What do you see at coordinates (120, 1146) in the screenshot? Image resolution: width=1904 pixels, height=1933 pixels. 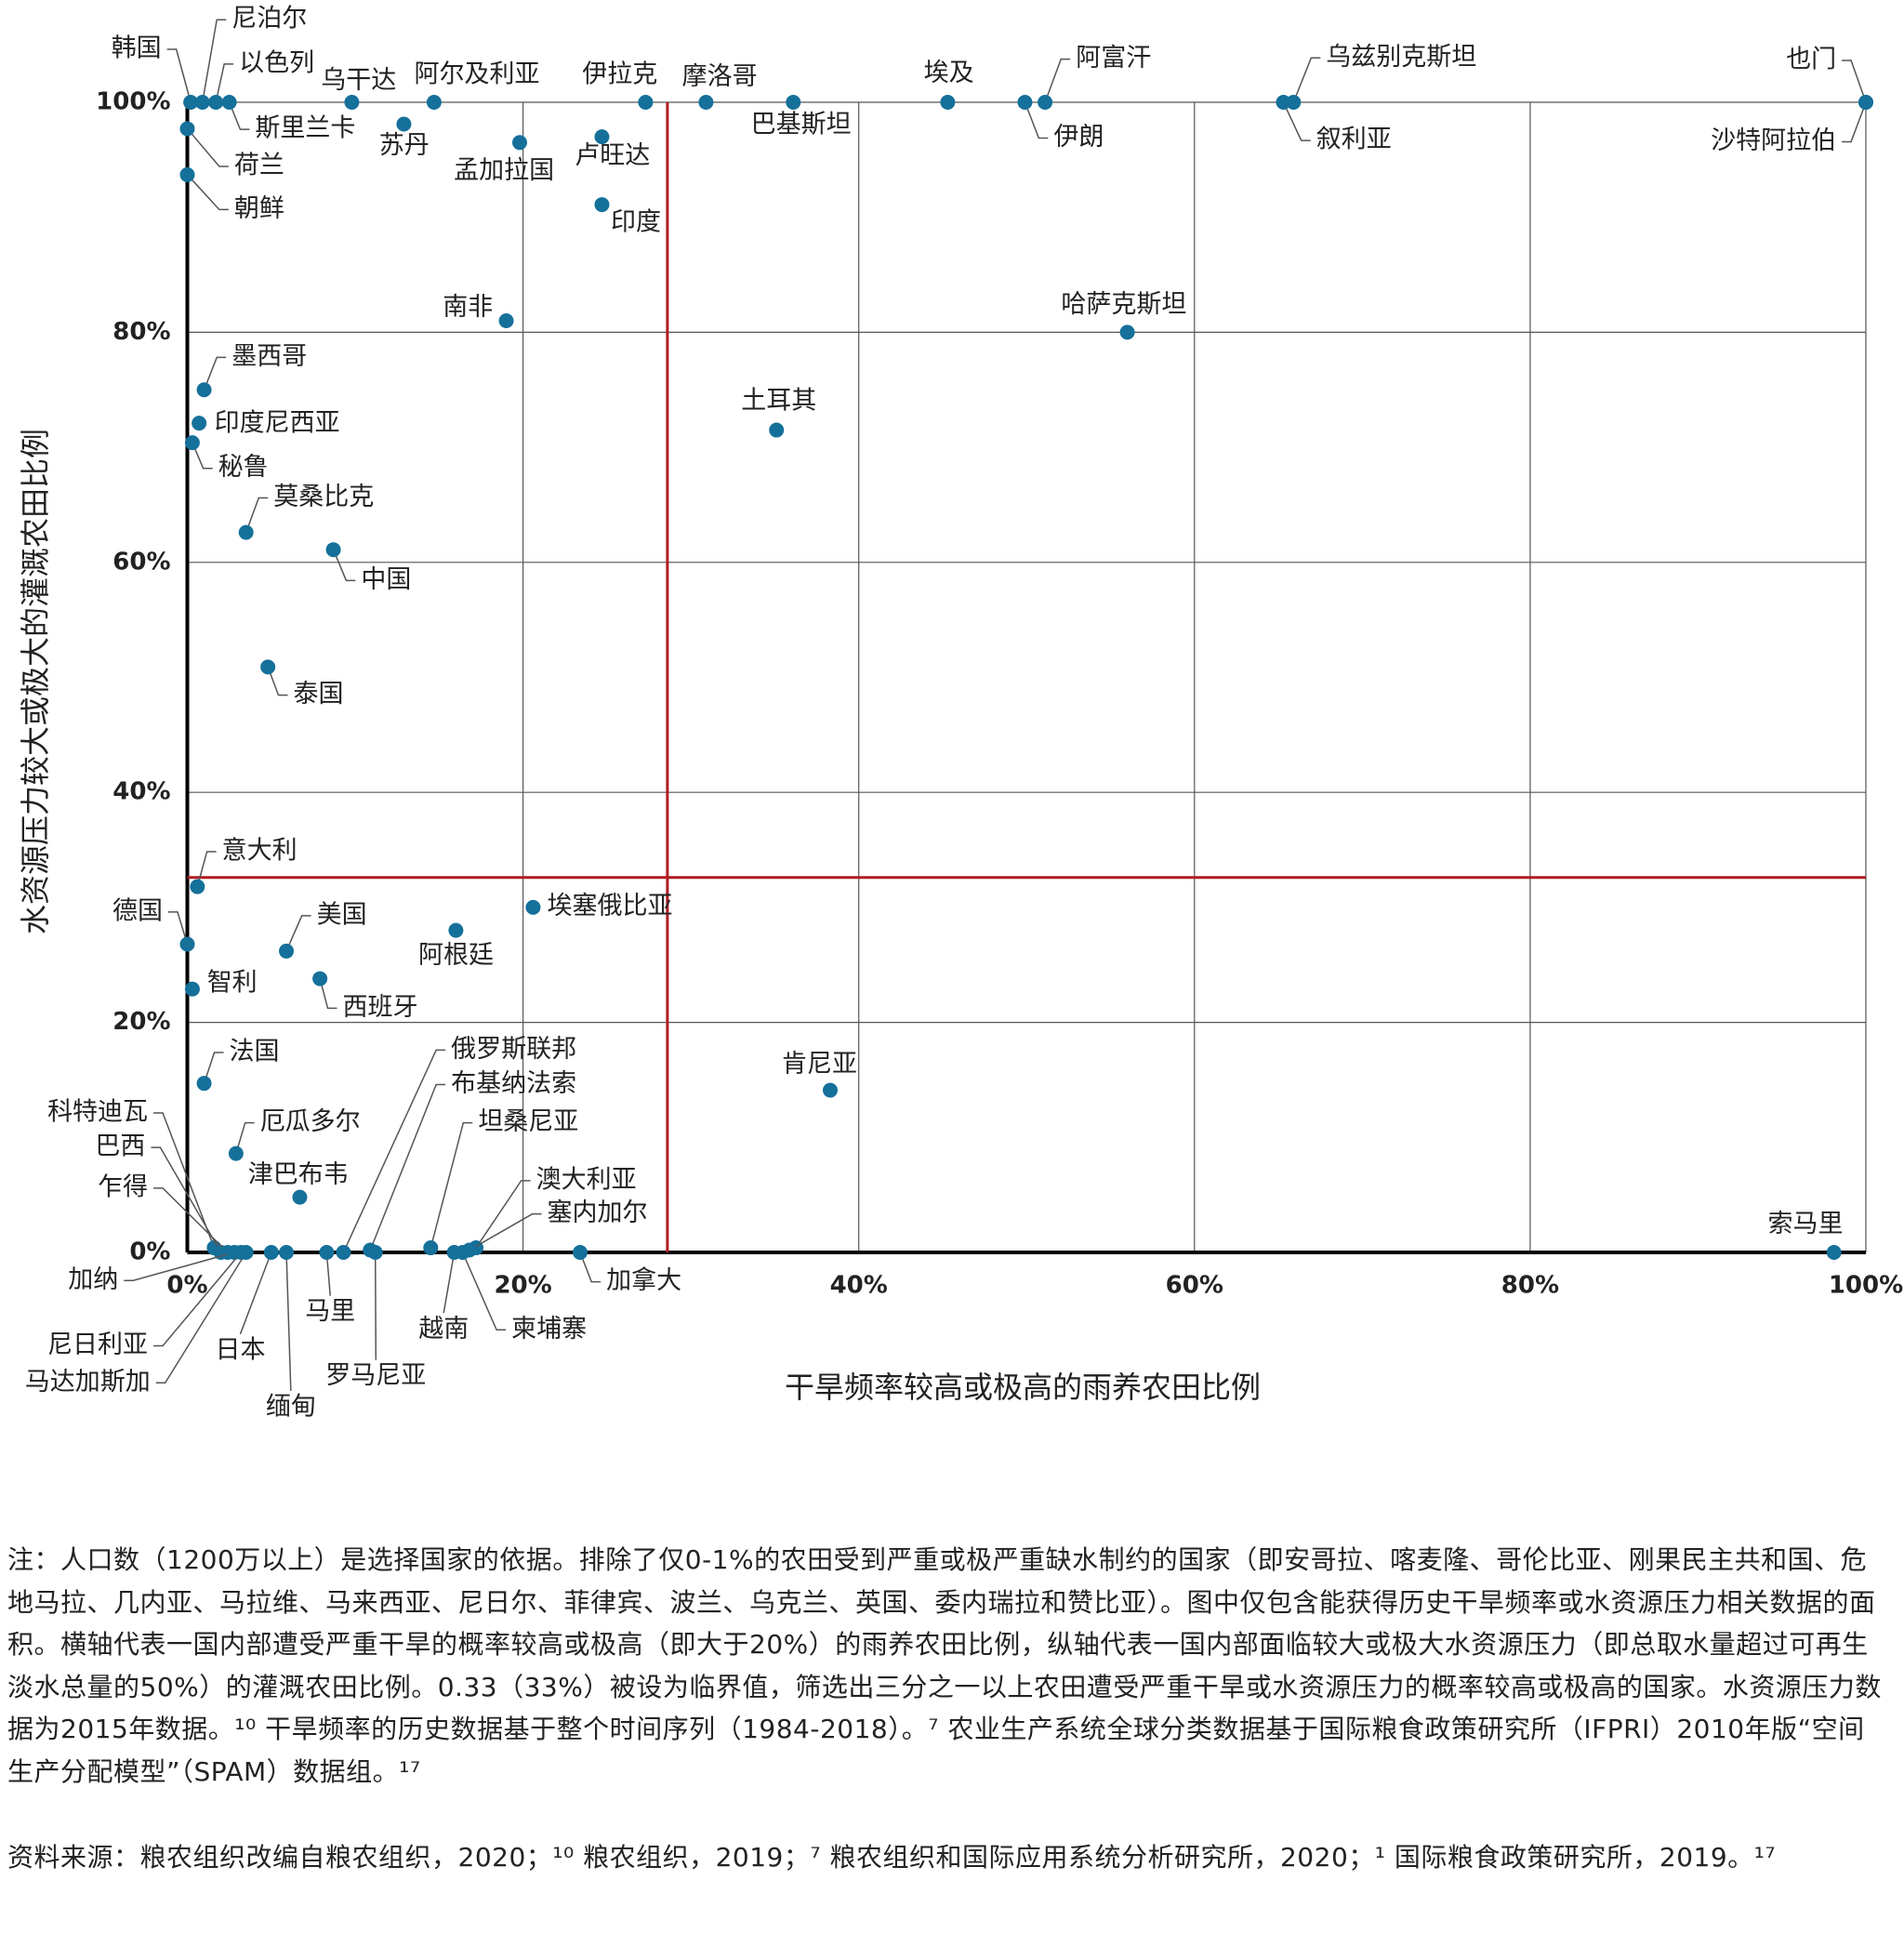 I see `point-label: 巴西` at bounding box center [120, 1146].